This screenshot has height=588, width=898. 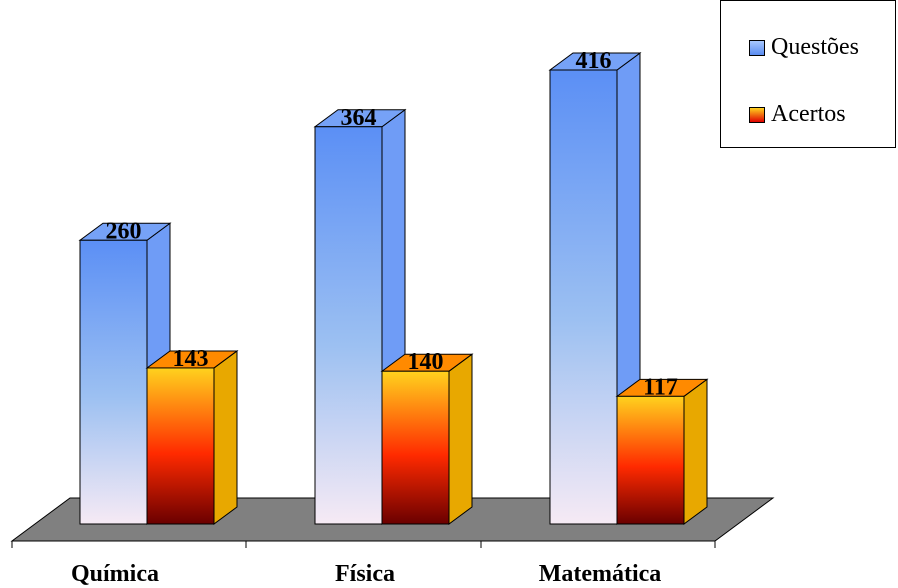 What do you see at coordinates (600, 574) in the screenshot?
I see `x-tick-label: Matemática` at bounding box center [600, 574].